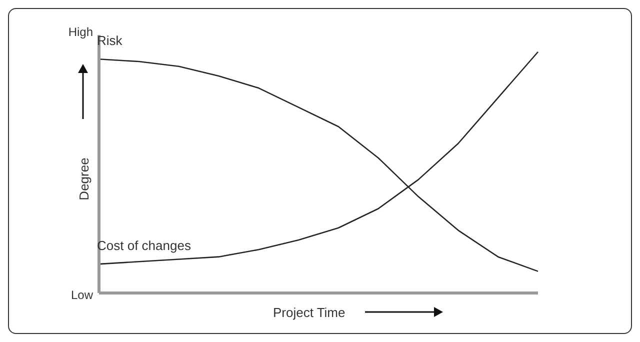 The height and width of the screenshot is (342, 640). I want to click on y-axis-title: Degree, so click(84, 179).